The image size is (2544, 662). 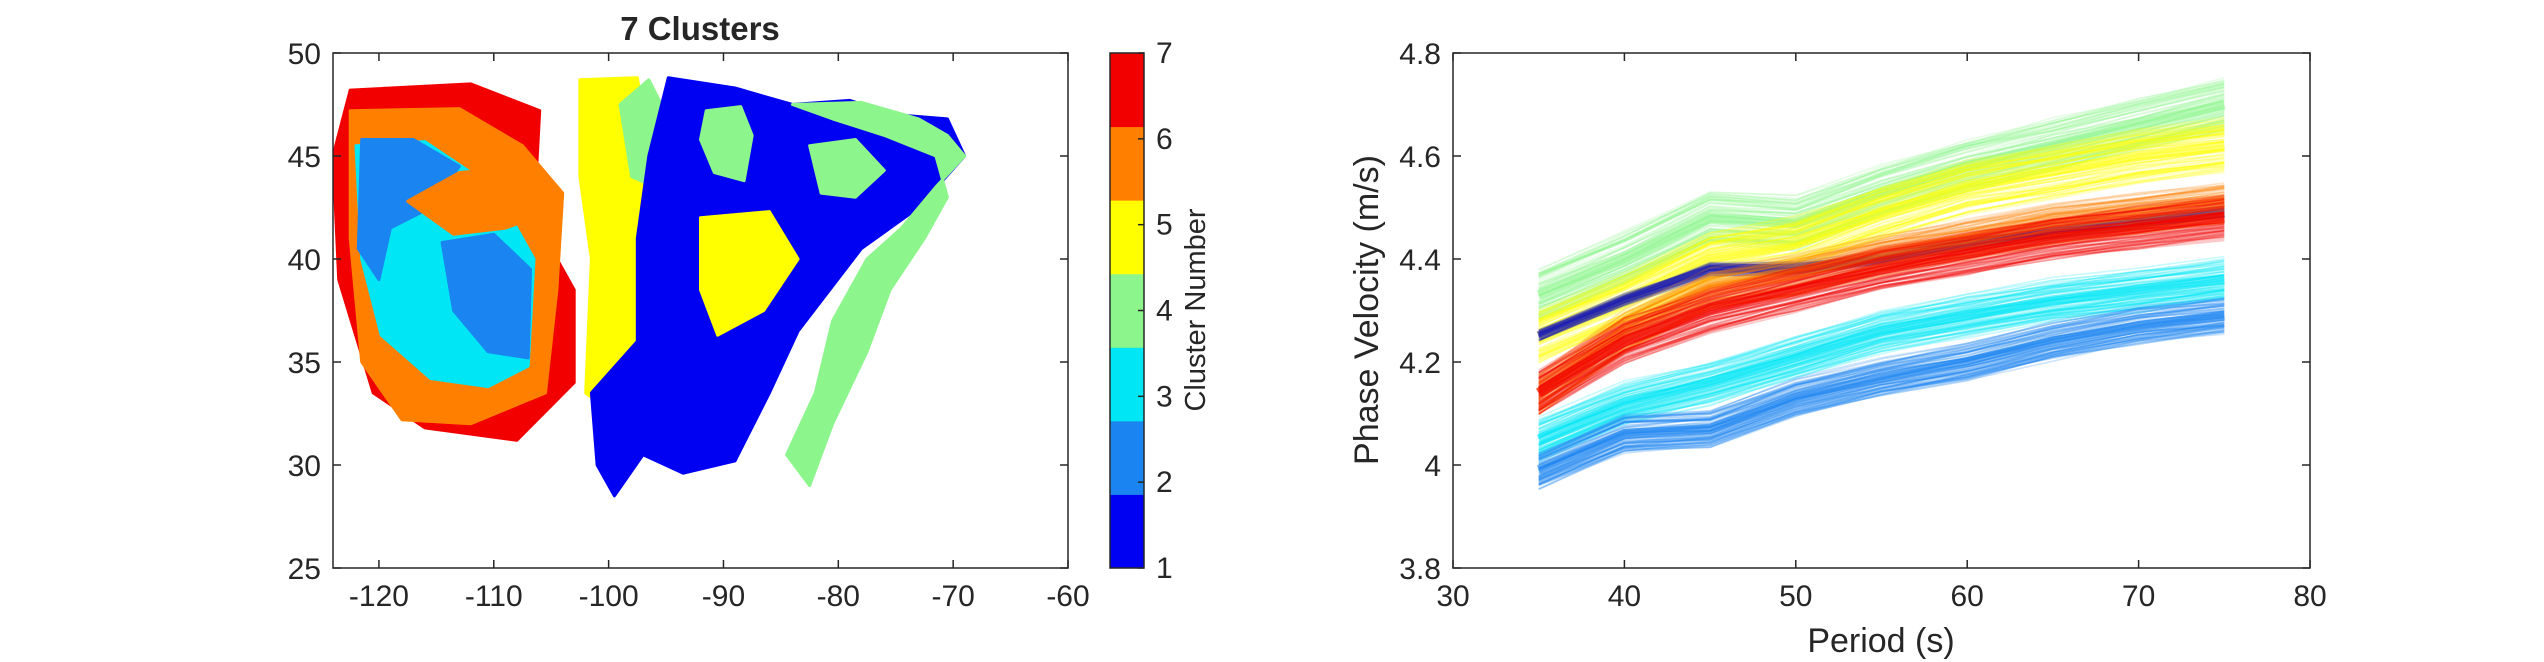 I want to click on map-xtick-label: -90, so click(x=723, y=596).